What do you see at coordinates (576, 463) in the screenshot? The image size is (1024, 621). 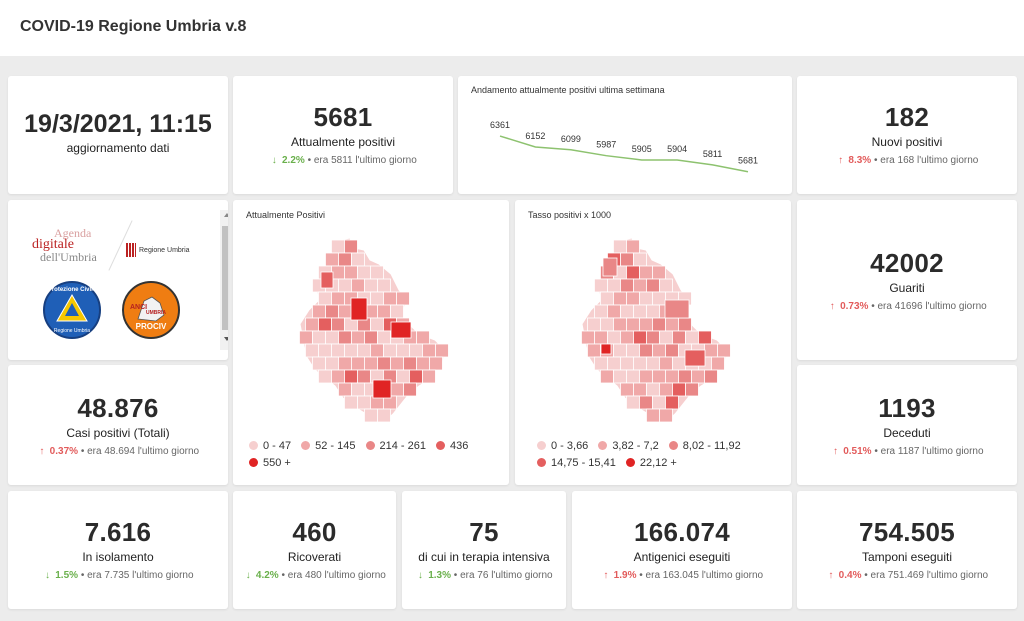 I see `legend-item: 14,75 - 15,41` at bounding box center [576, 463].